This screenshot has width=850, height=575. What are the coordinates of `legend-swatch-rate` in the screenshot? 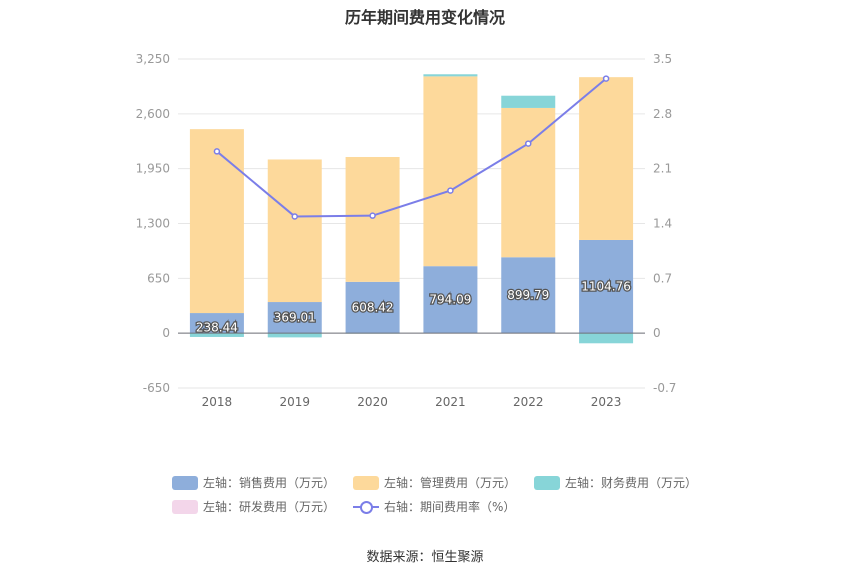 It's located at (366, 507).